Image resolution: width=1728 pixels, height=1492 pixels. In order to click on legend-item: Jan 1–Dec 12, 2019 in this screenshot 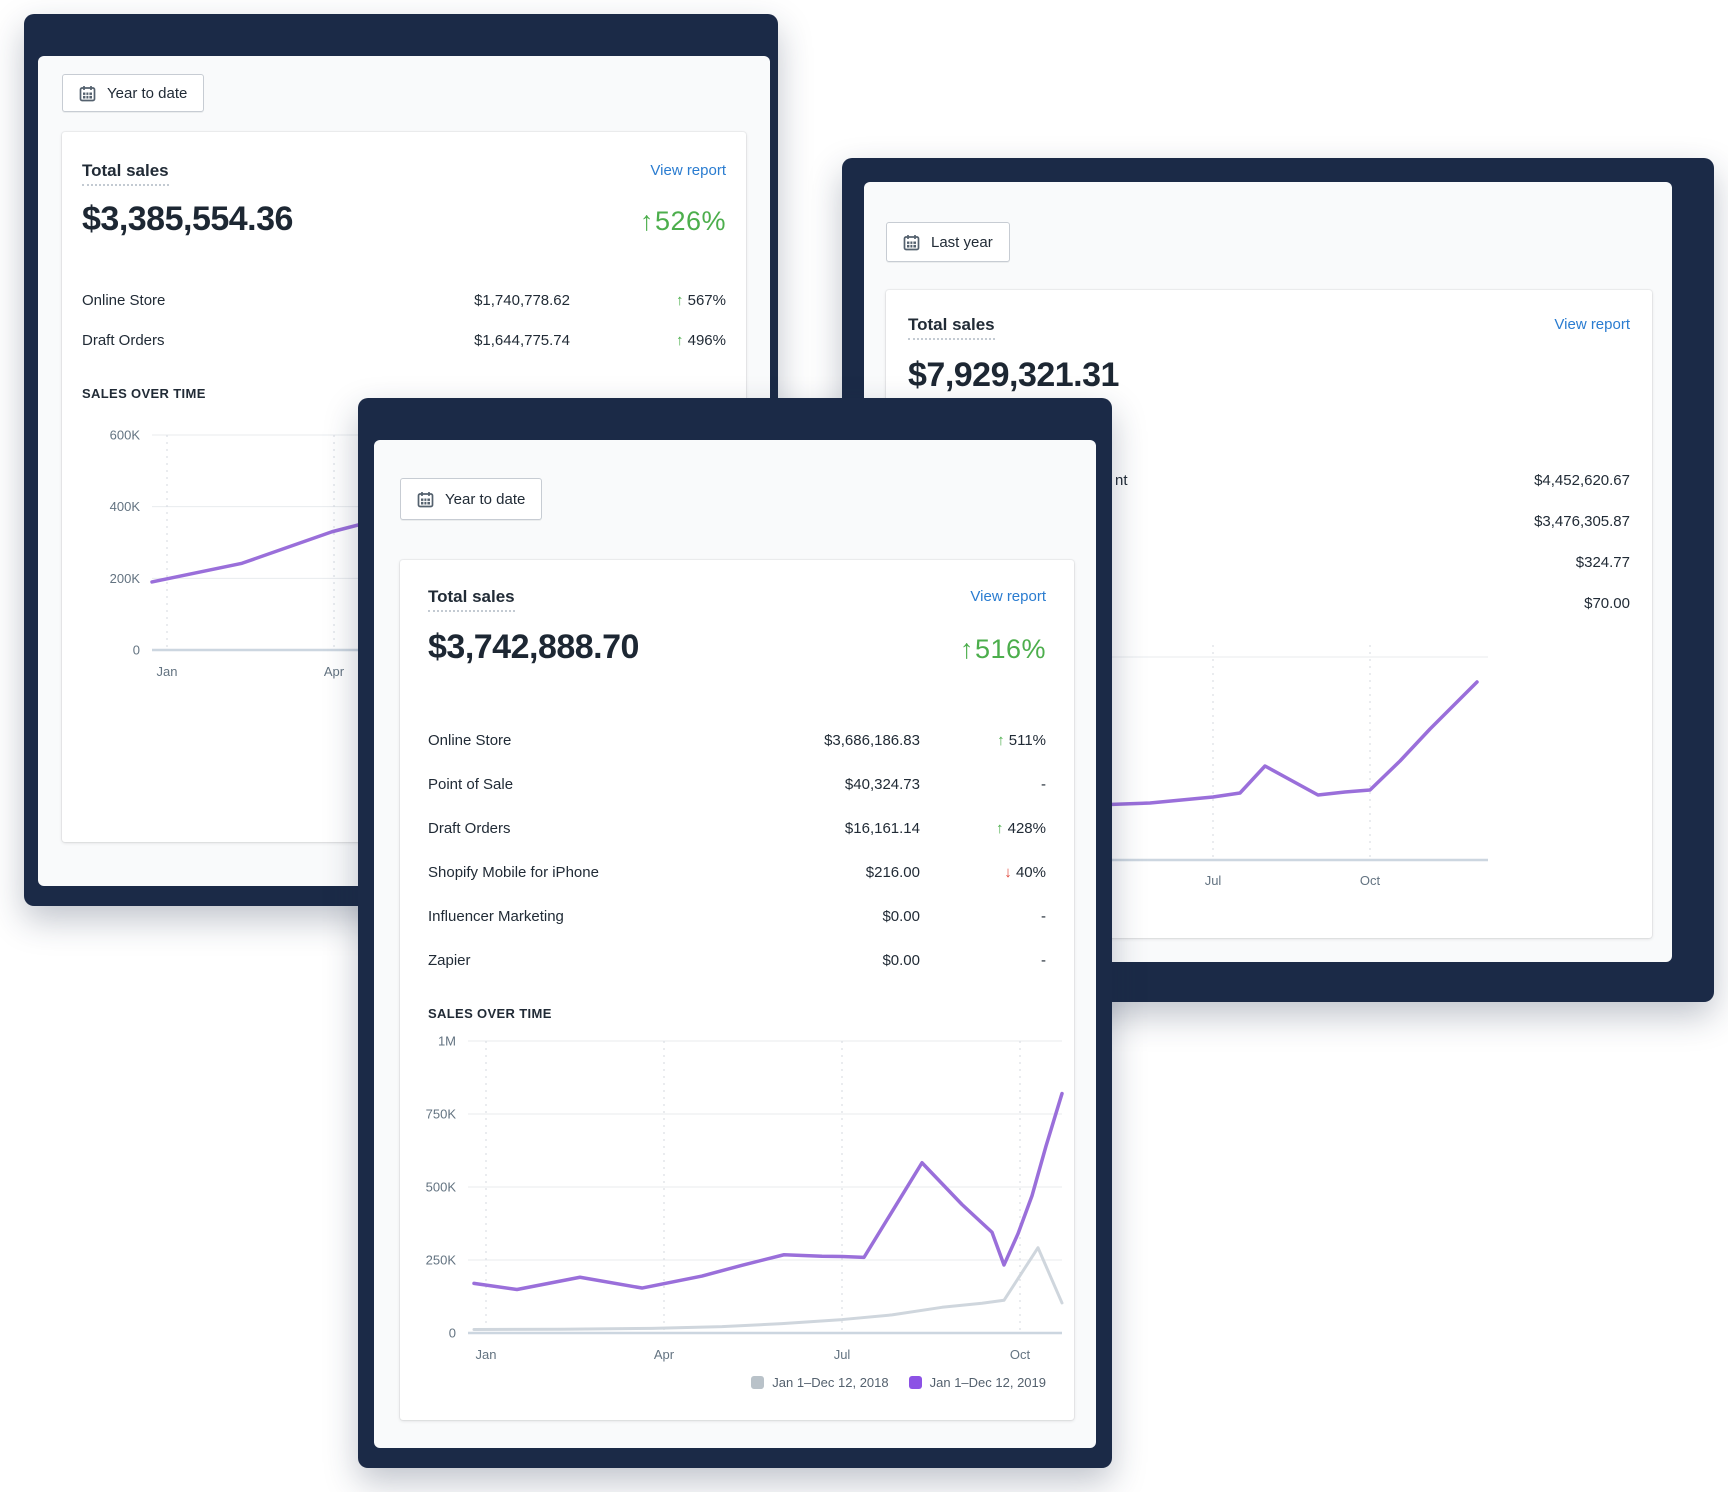, I will do `click(977, 1382)`.